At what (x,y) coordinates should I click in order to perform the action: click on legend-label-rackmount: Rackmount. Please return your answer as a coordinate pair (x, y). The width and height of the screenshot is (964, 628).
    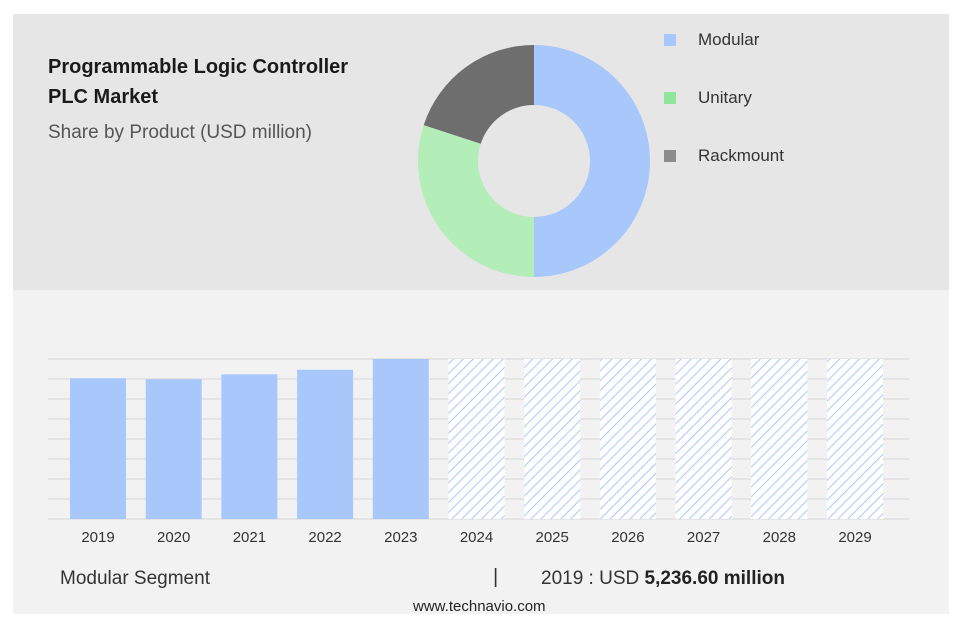
    Looking at the image, I should click on (741, 155).